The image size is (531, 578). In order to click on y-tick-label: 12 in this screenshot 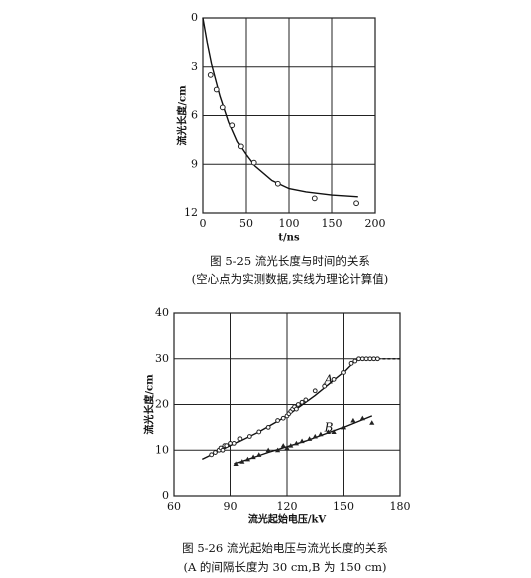, I will do `click(191, 212)`.